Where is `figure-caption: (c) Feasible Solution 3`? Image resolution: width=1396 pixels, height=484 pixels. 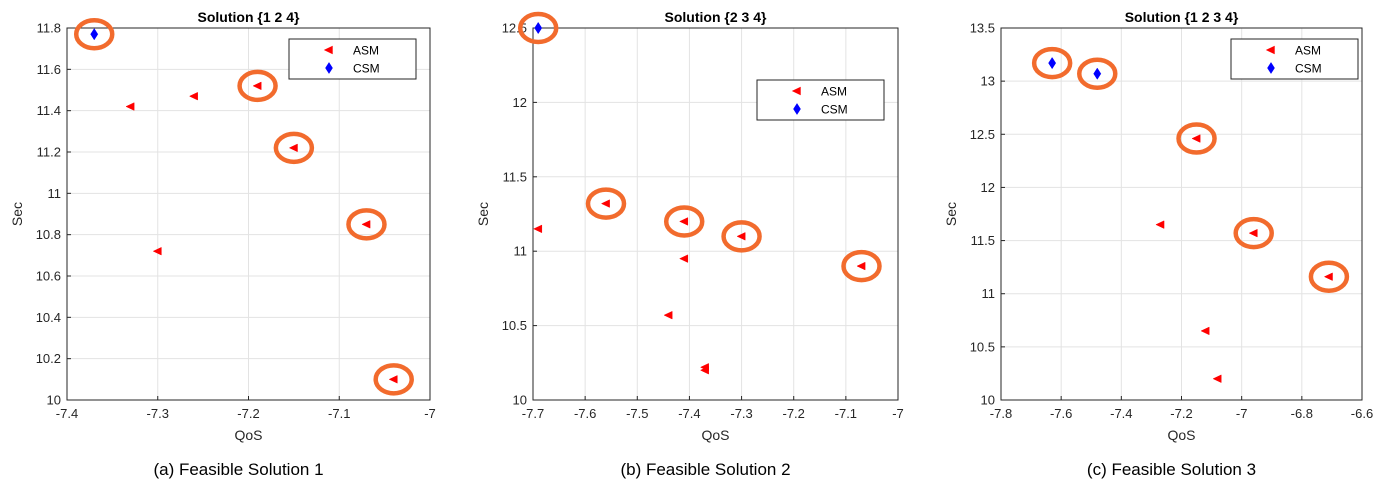
figure-caption: (c) Feasible Solution 3 is located at coordinates (1171, 469).